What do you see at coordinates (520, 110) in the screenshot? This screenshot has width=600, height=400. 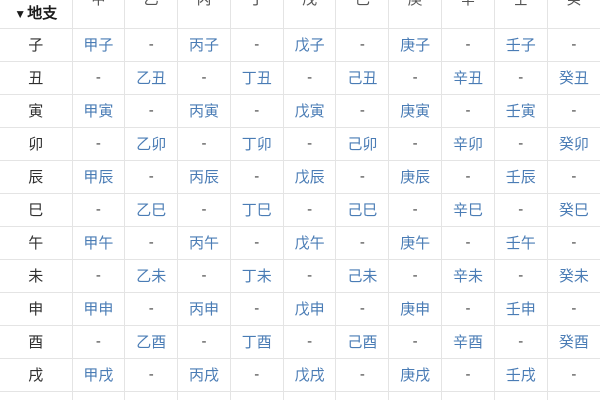 I see `ganzhi-link: 壬寅` at bounding box center [520, 110].